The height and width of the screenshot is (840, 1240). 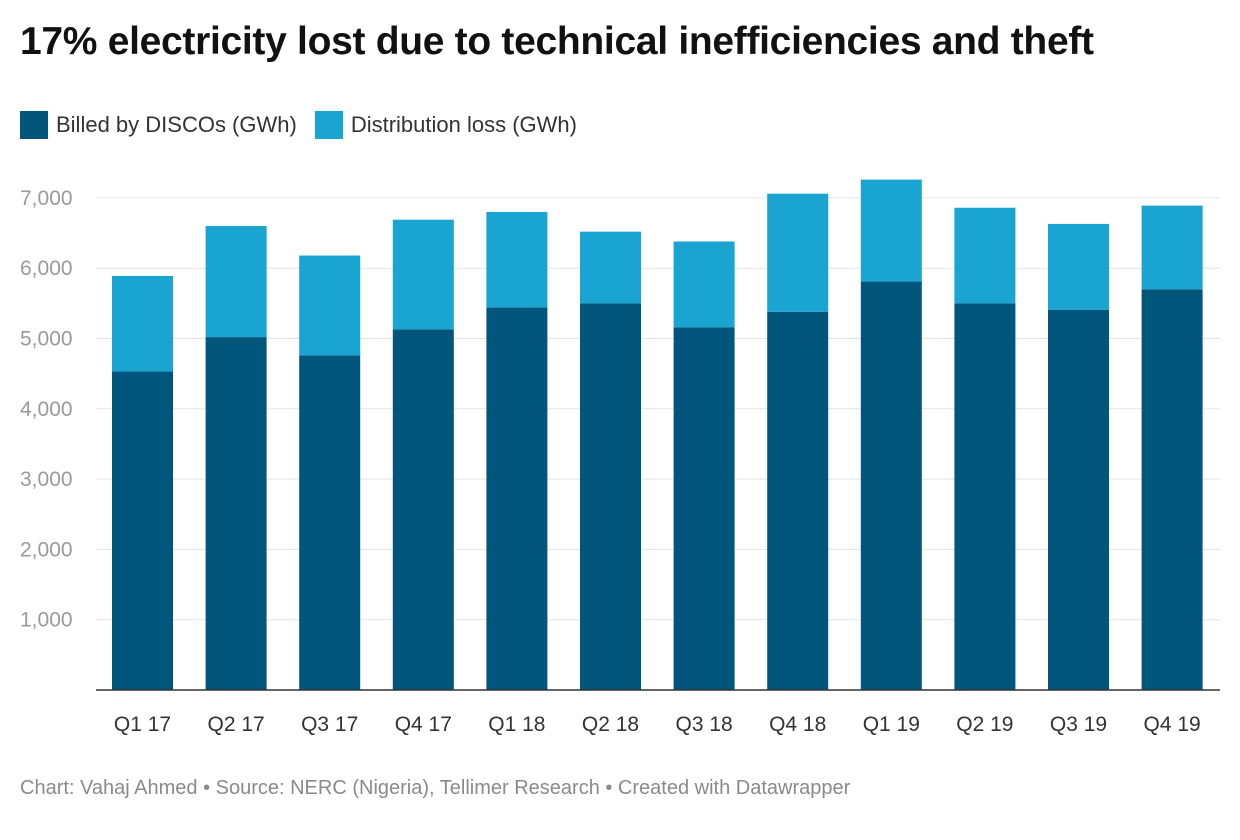 What do you see at coordinates (46, 339) in the screenshot?
I see `y-tick-label: 5,000` at bounding box center [46, 339].